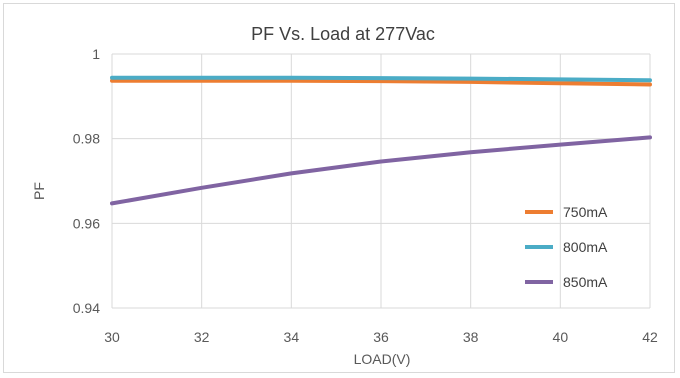 The height and width of the screenshot is (378, 680). Describe the element at coordinates (471, 337) in the screenshot. I see `x-tick-label: 38` at that location.